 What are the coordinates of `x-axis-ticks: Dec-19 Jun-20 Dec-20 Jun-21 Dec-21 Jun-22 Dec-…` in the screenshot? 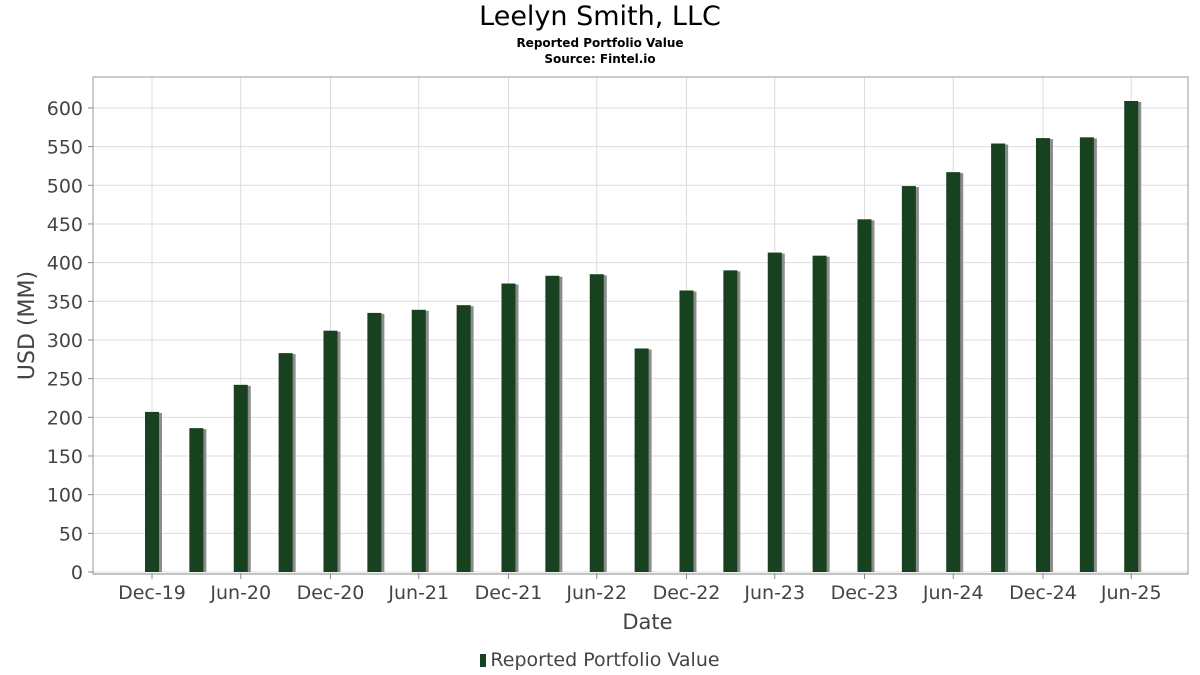 It's located at (640, 589).